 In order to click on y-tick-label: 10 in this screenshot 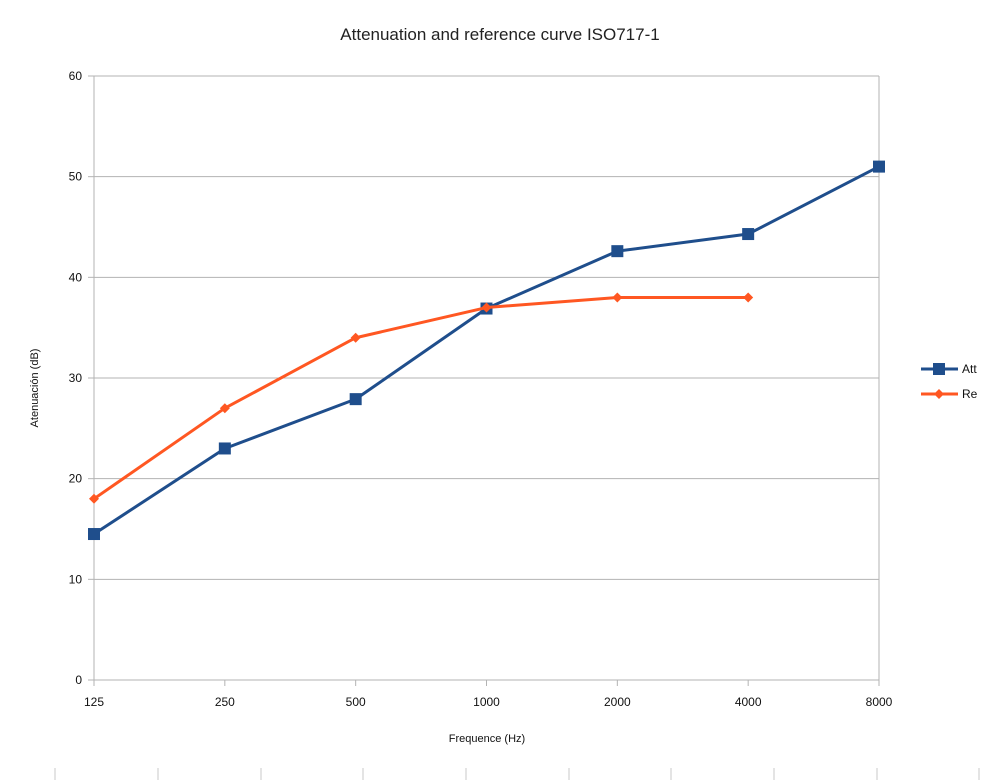, I will do `click(76, 579)`.